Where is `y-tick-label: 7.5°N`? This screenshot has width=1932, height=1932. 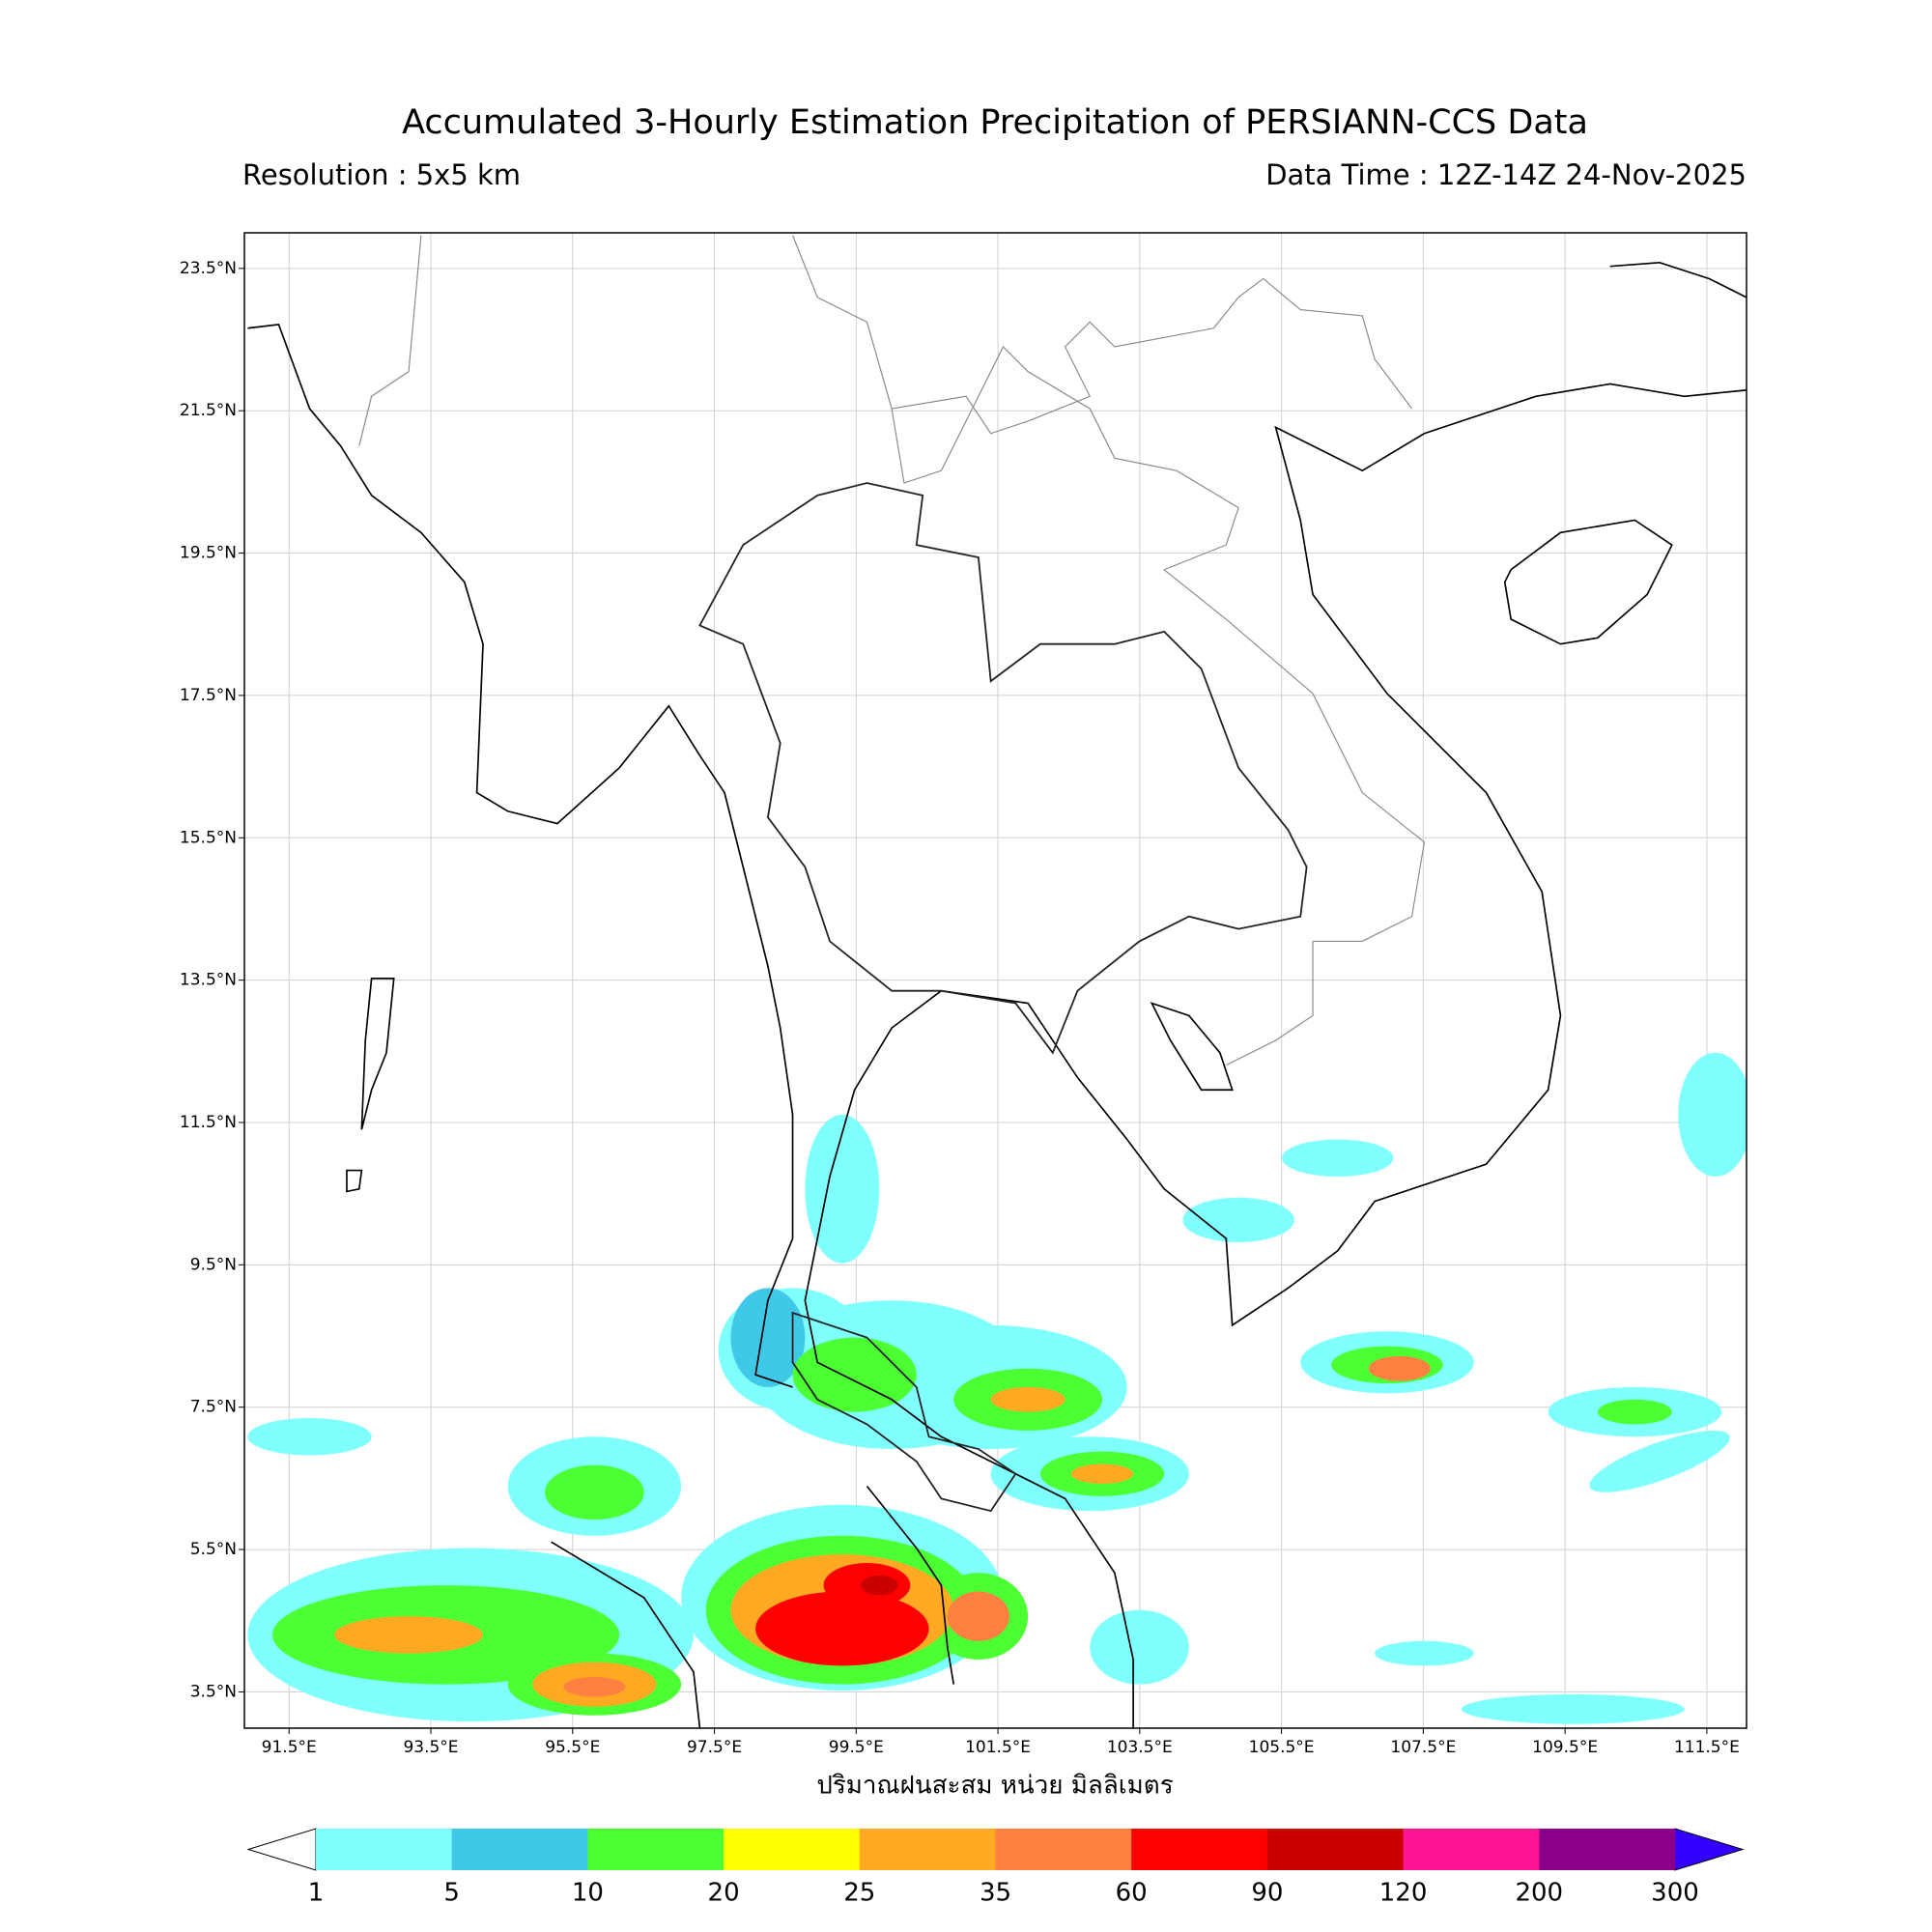
y-tick-label: 7.5°N is located at coordinates (213, 1407).